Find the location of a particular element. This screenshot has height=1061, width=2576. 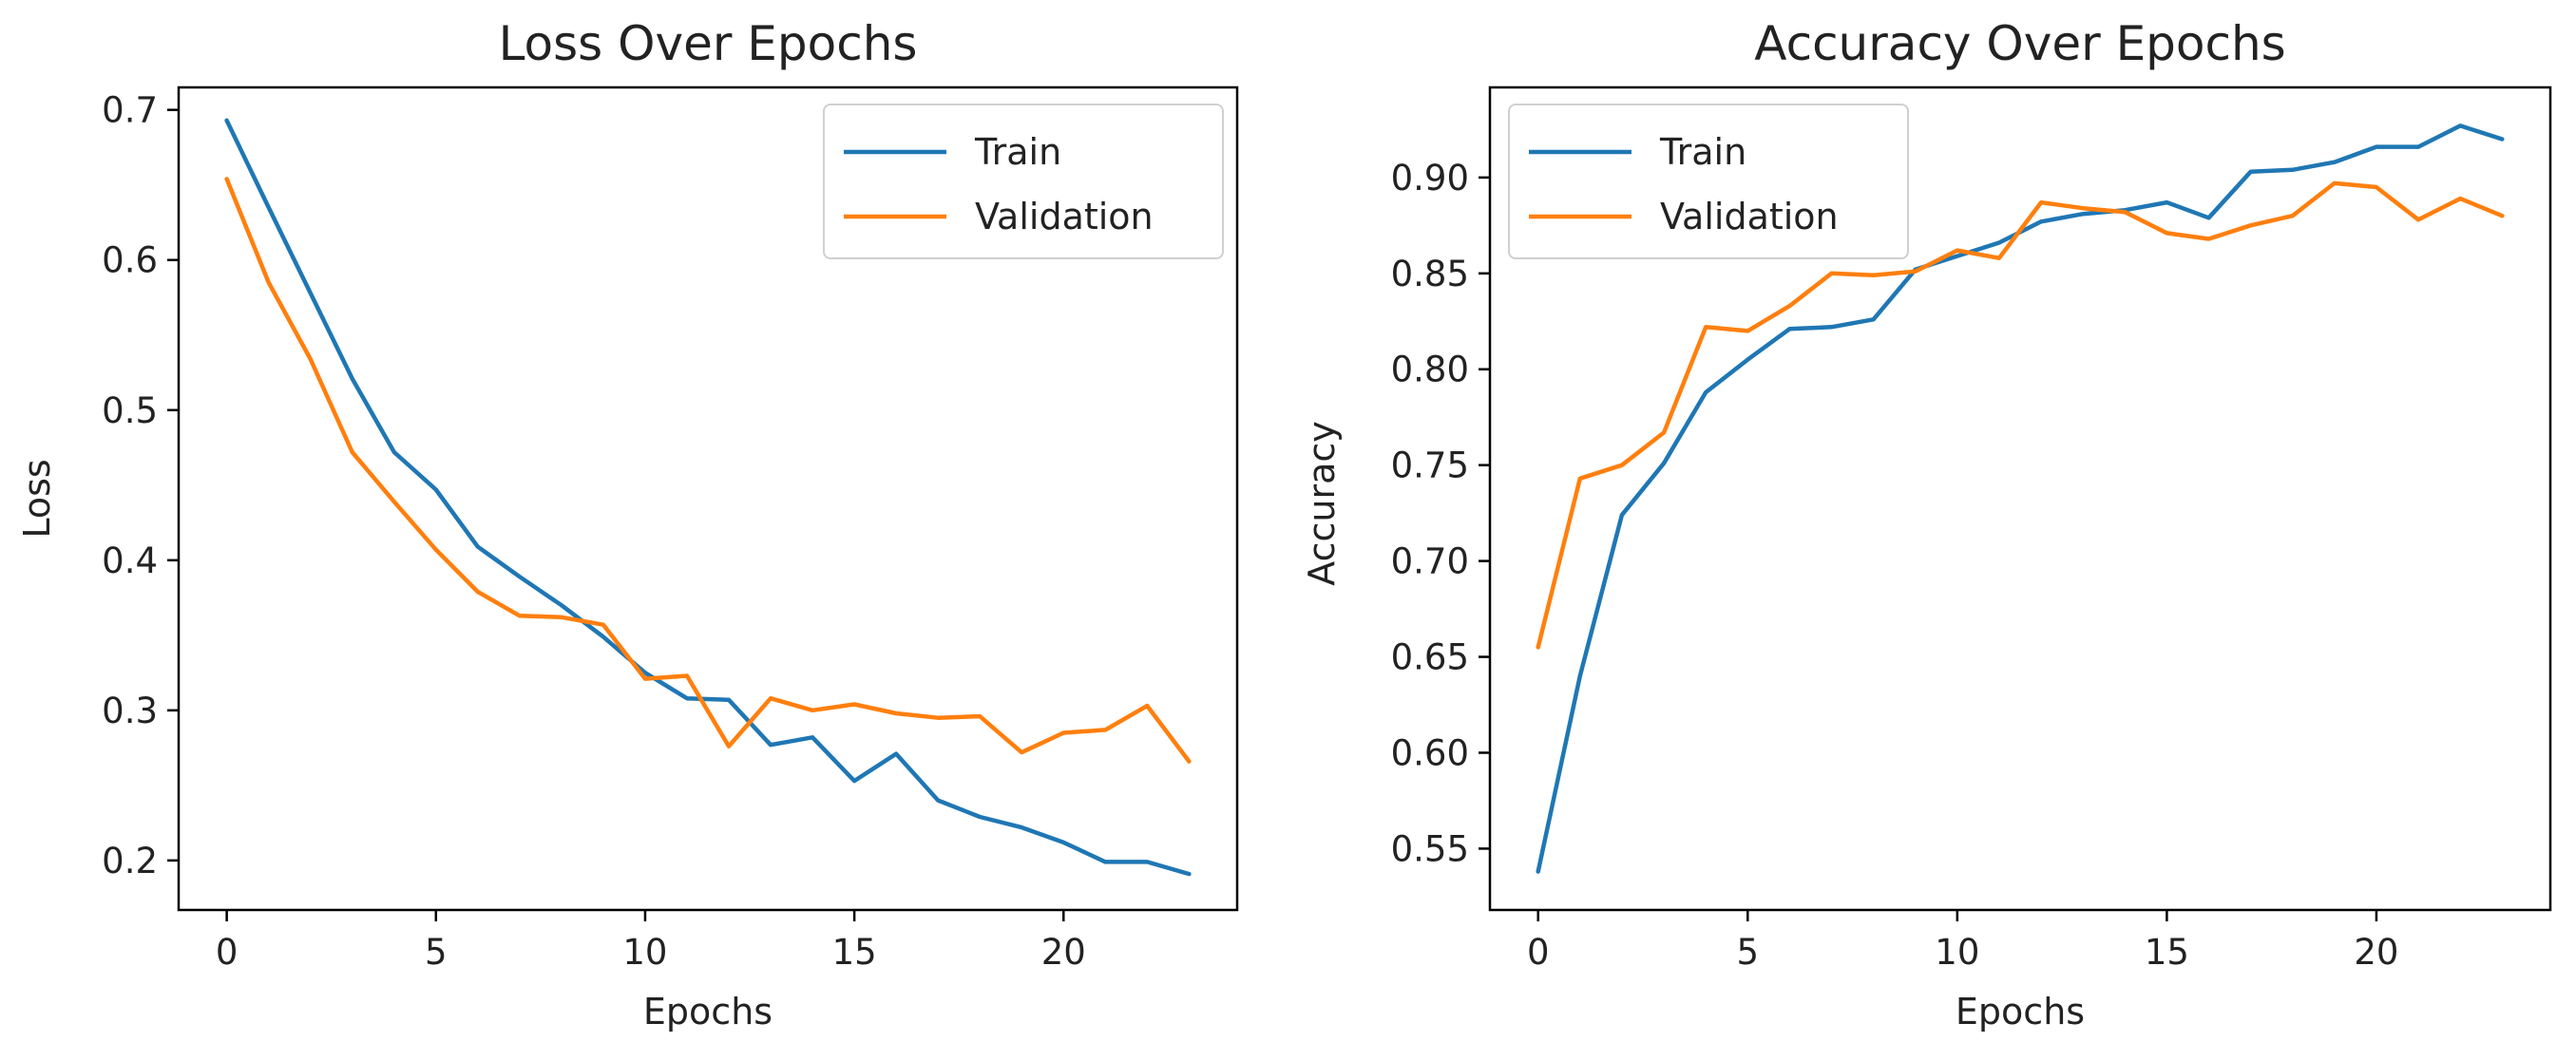

y-tick-label: 0.3 is located at coordinates (130, 711).